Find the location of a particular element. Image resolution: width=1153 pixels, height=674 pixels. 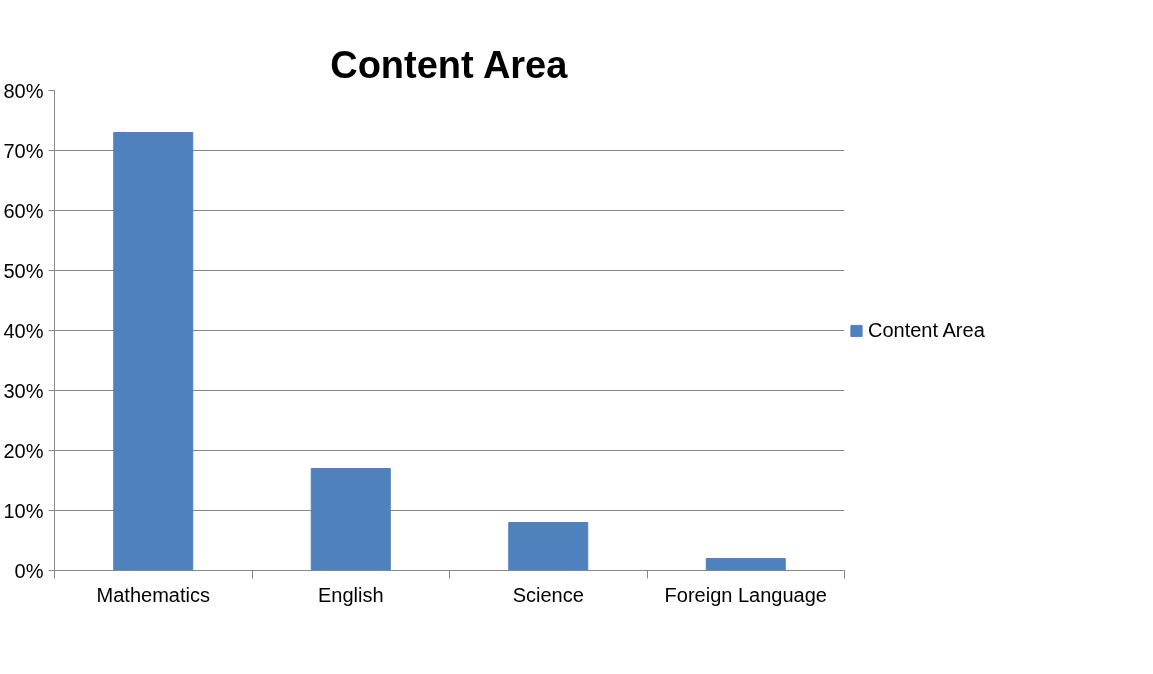

y-tick-label: 50% is located at coordinates (23, 270).